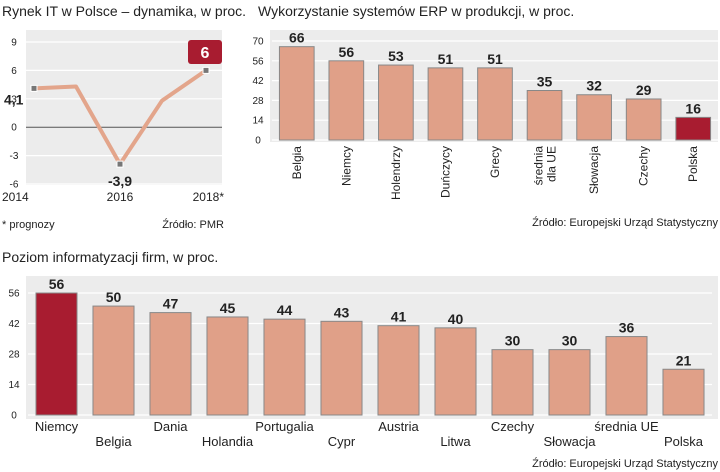 The width and height of the screenshot is (720, 472). What do you see at coordinates (625, 463) in the screenshot?
I see `chart3-source: Źródło: Europejski Urząd Statystyczny` at bounding box center [625, 463].